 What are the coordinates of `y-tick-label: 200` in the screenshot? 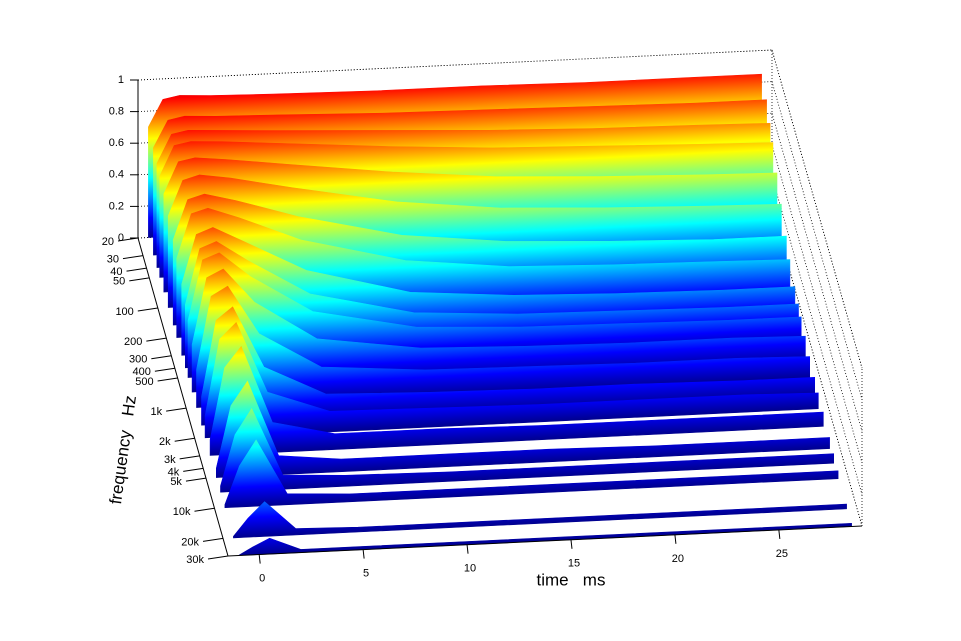 It's located at (133, 342).